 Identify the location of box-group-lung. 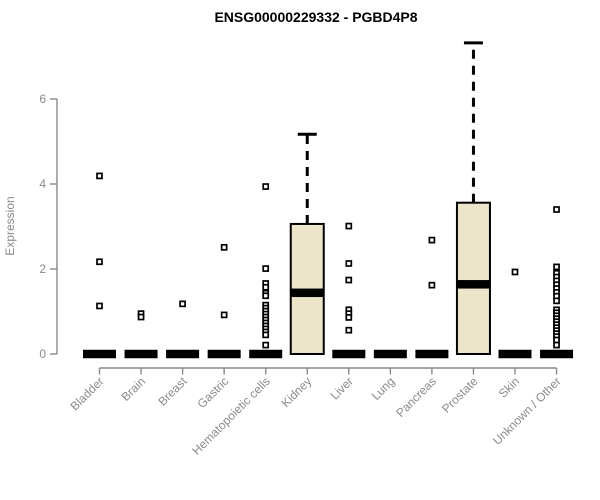
(390, 354).